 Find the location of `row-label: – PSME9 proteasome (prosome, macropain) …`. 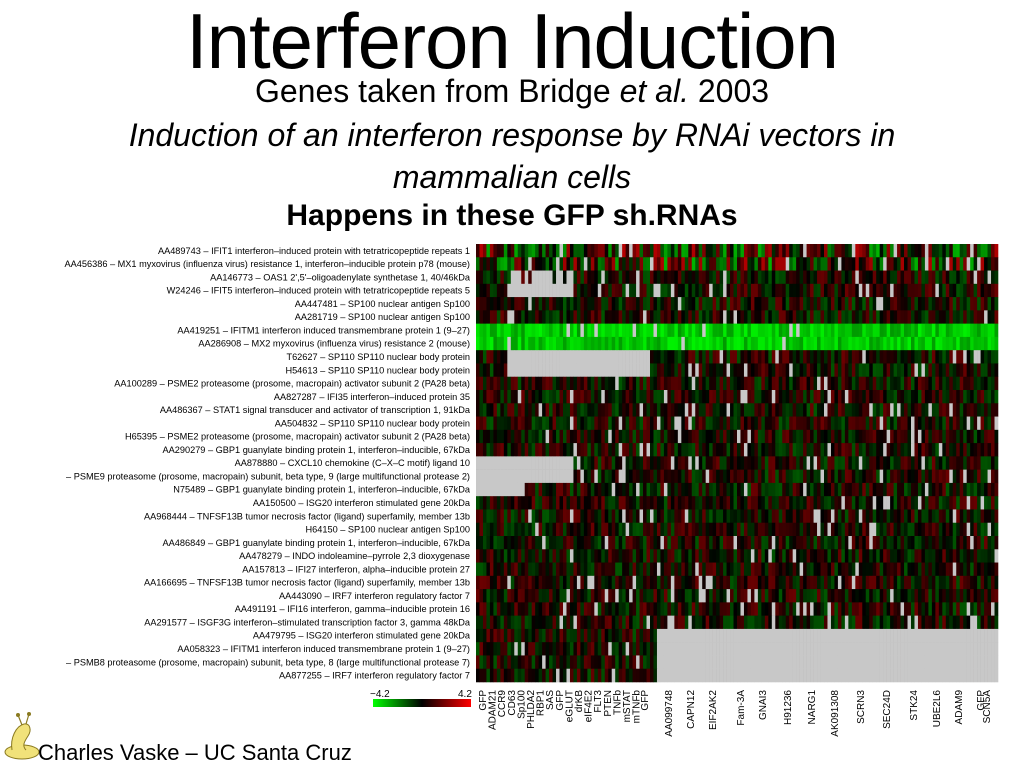

row-label: – PSME9 proteasome (prosome, macropain) … is located at coordinates (268, 476).